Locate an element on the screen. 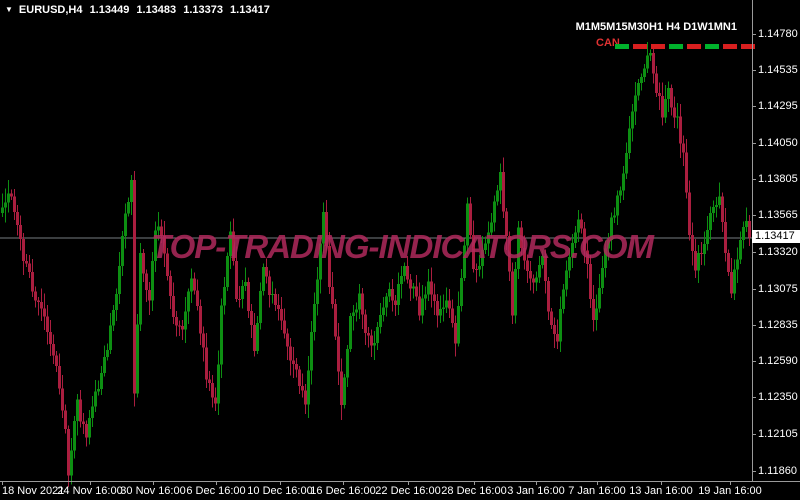 Image resolution: width=800 pixels, height=500 pixels. price-tick-label: 1.13075 is located at coordinates (778, 288).